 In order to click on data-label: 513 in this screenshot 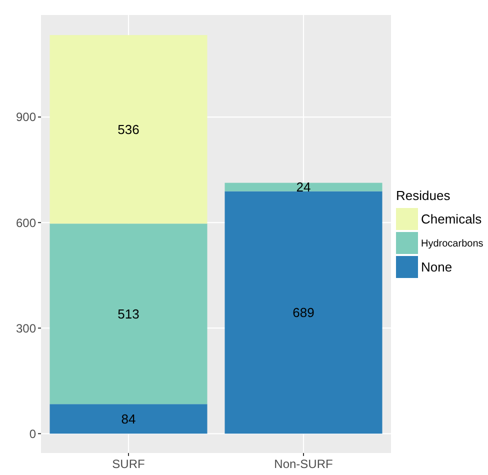, I will do `click(129, 314)`.